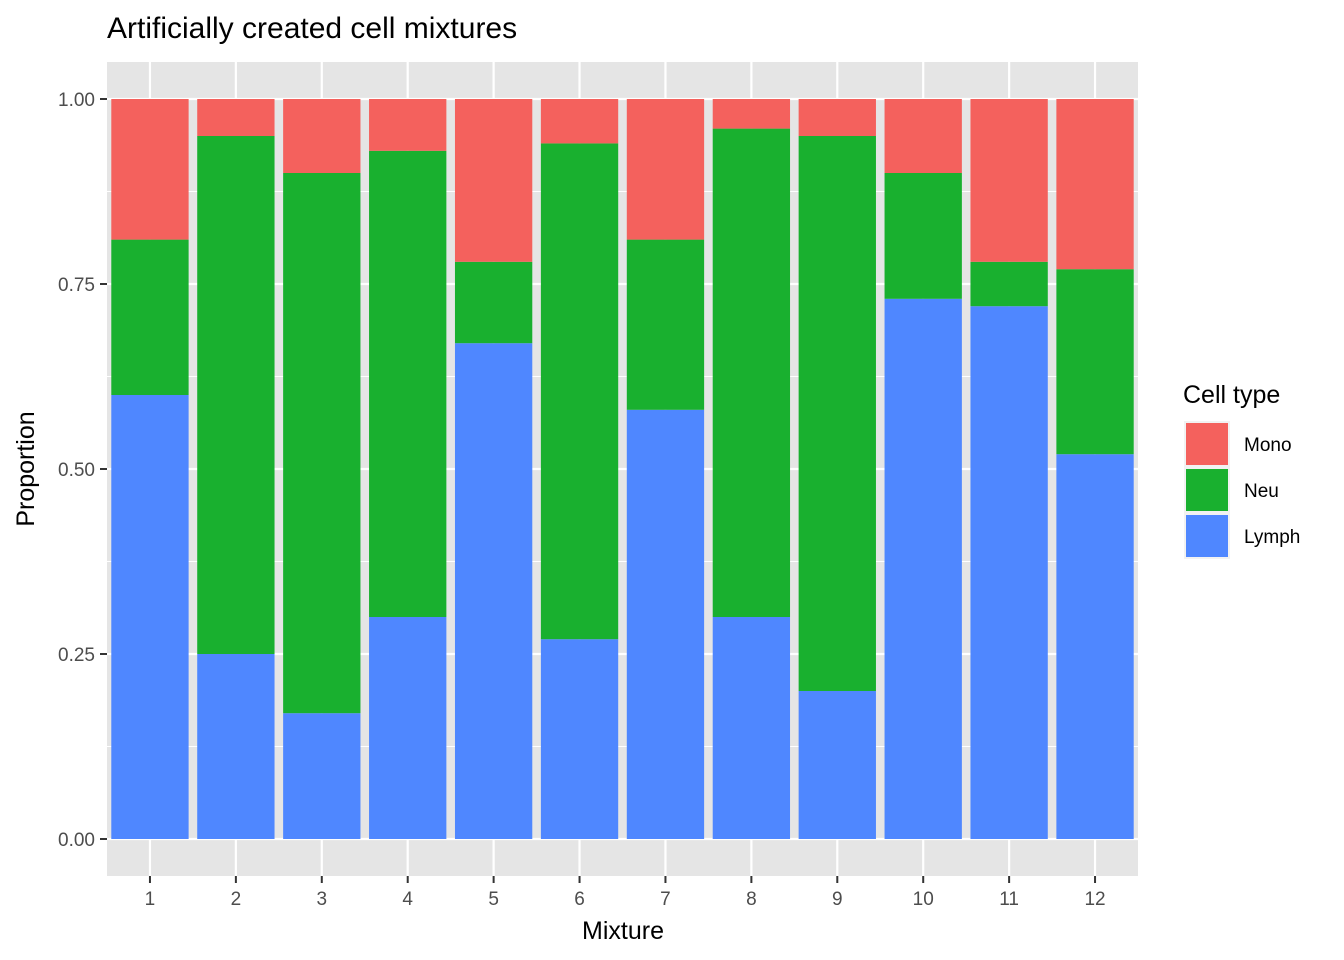 Image resolution: width=1344 pixels, height=960 pixels. I want to click on y-tick-label: 0.25, so click(76, 655).